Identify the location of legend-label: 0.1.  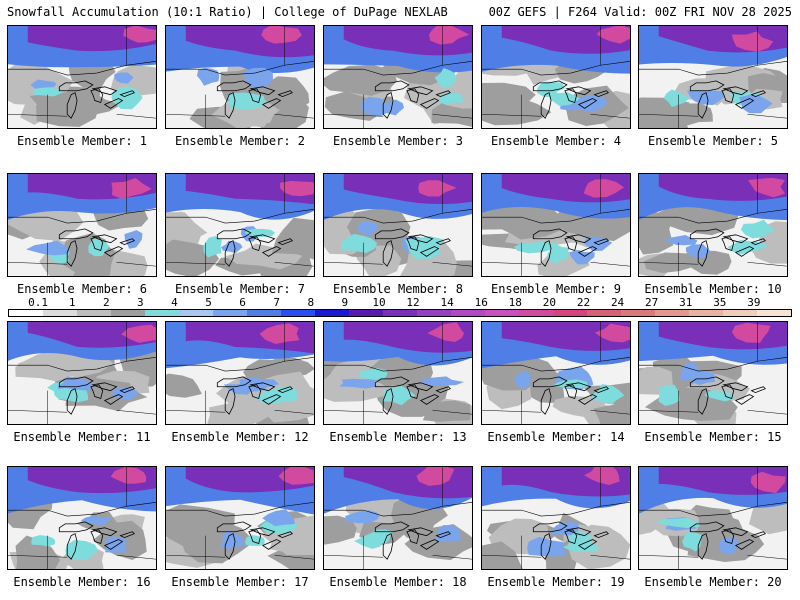
(38, 302).